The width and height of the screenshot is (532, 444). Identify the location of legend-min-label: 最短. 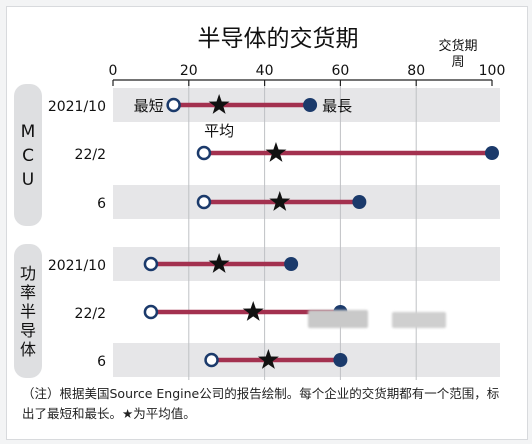
(149, 106).